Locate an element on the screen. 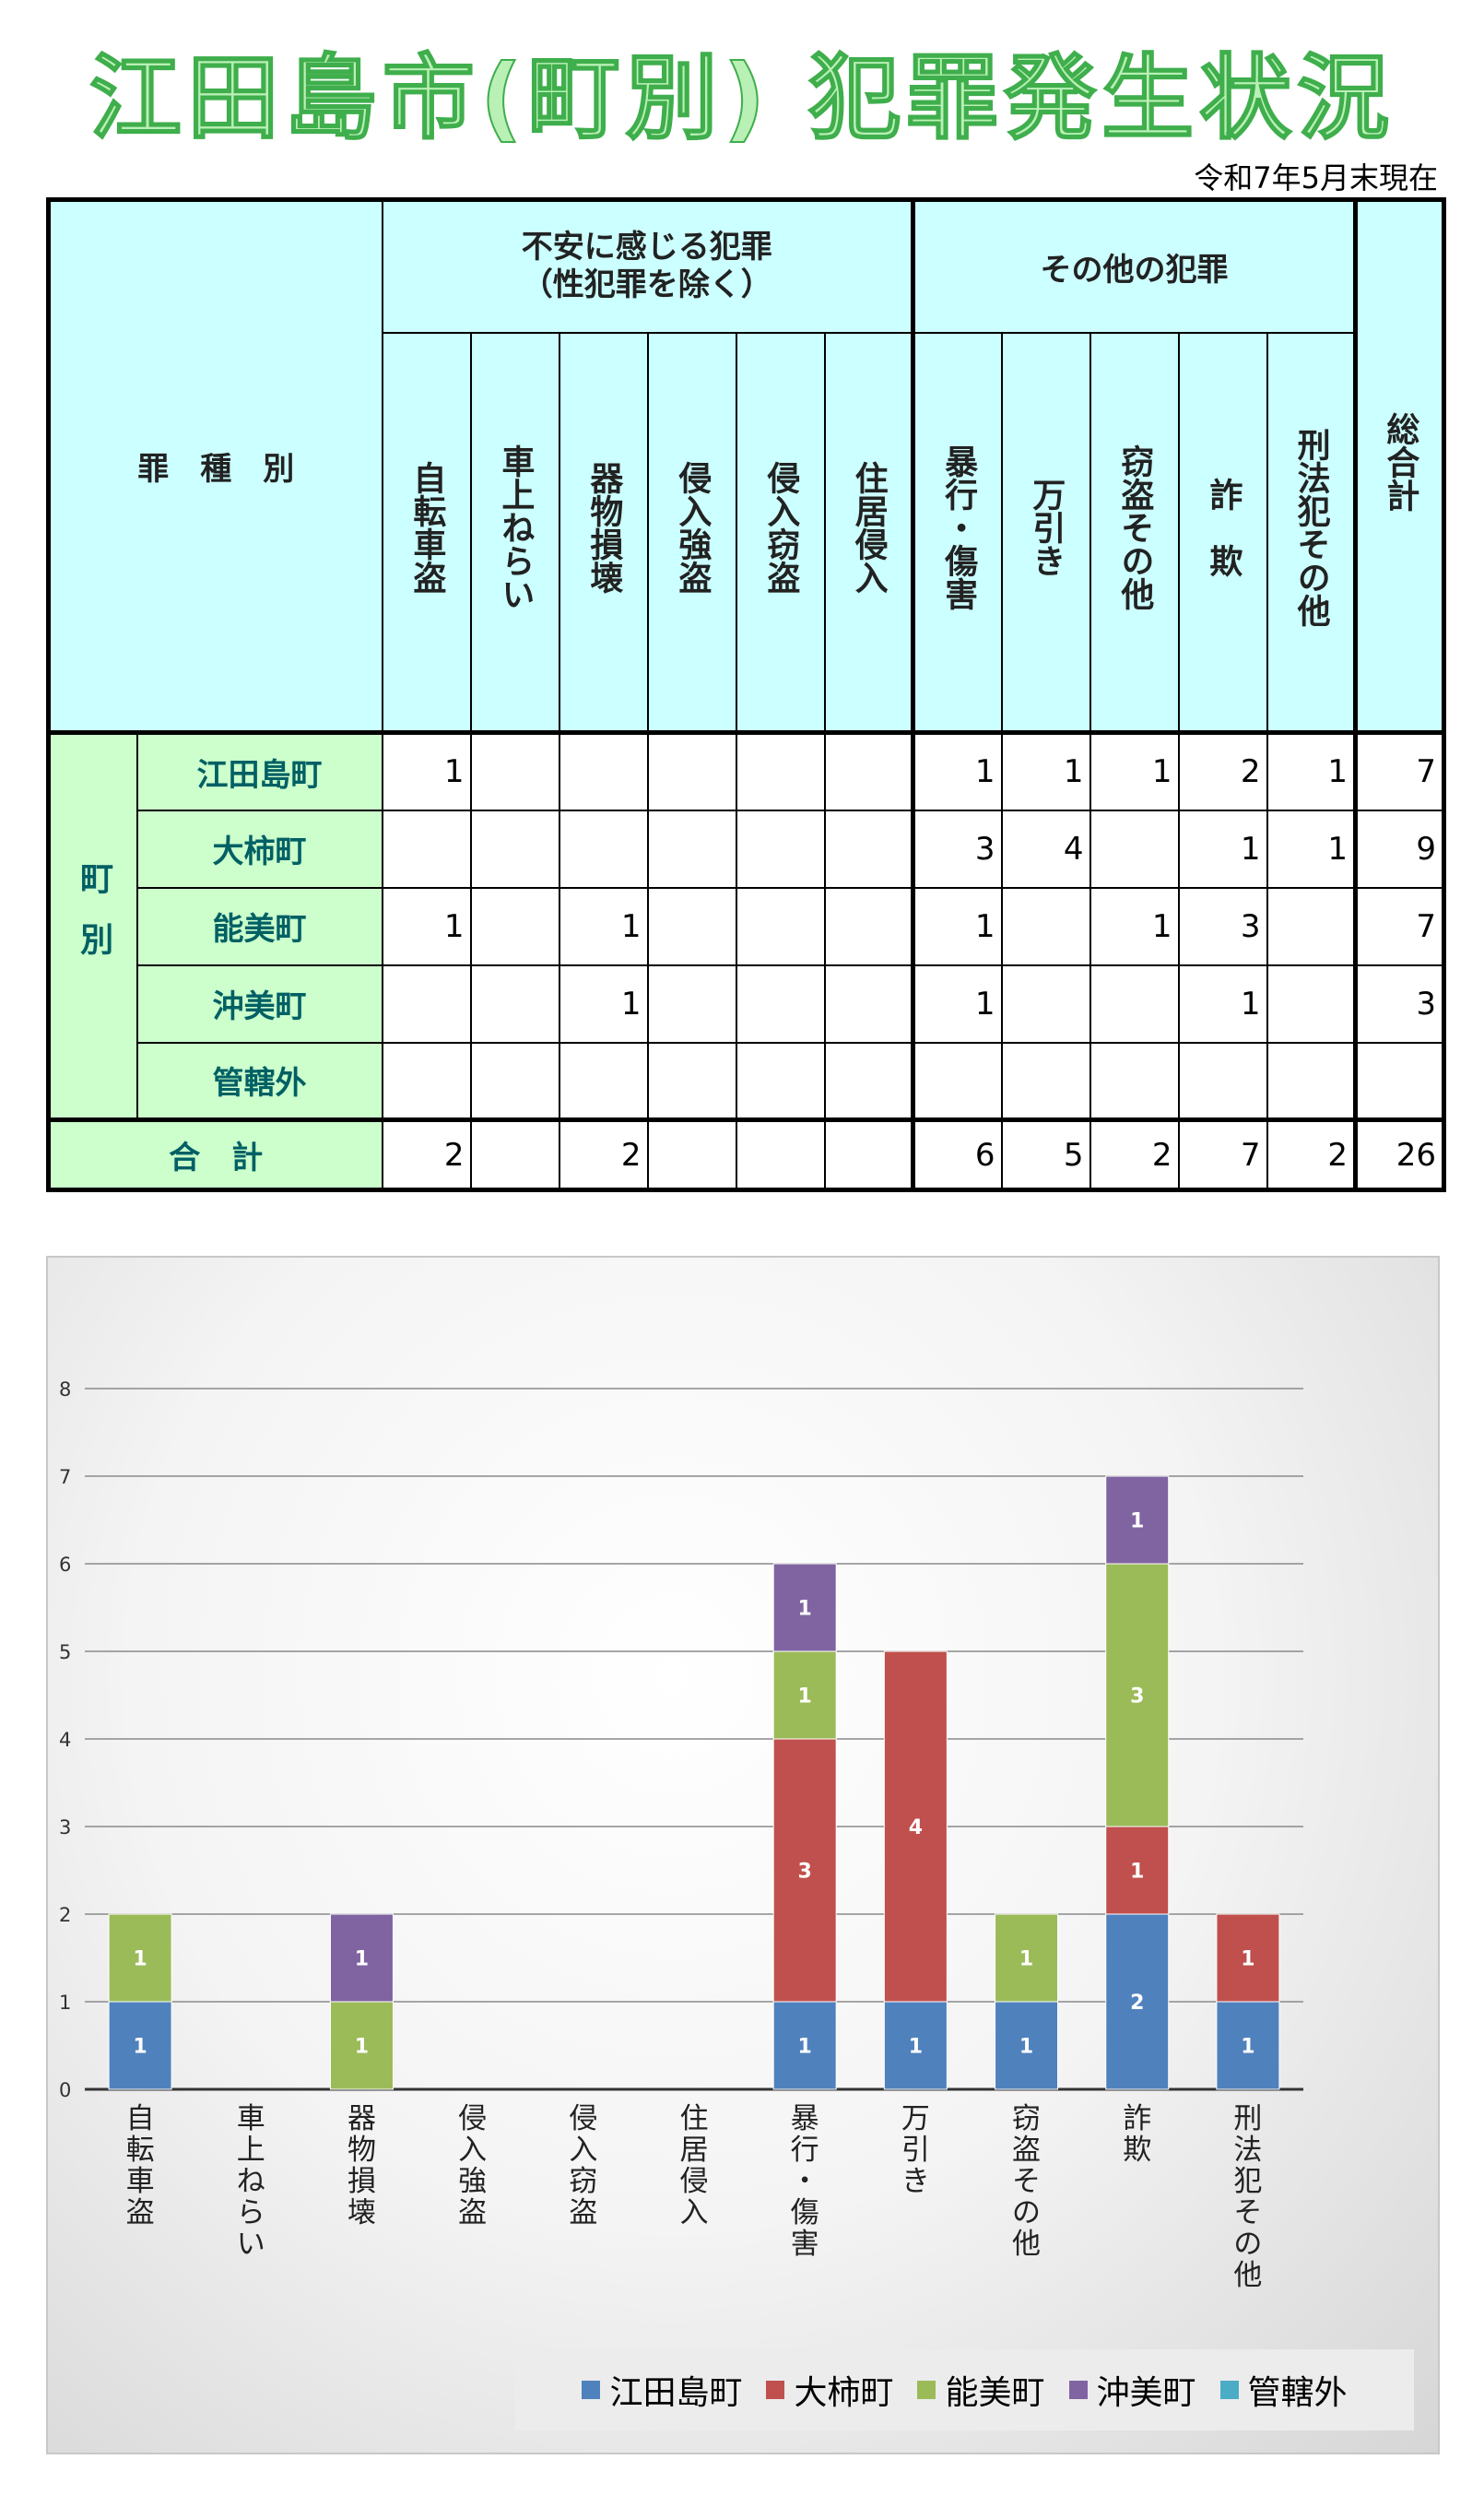 The image size is (1484, 2495). legend-item: 管轄外 is located at coordinates (1283, 2390).